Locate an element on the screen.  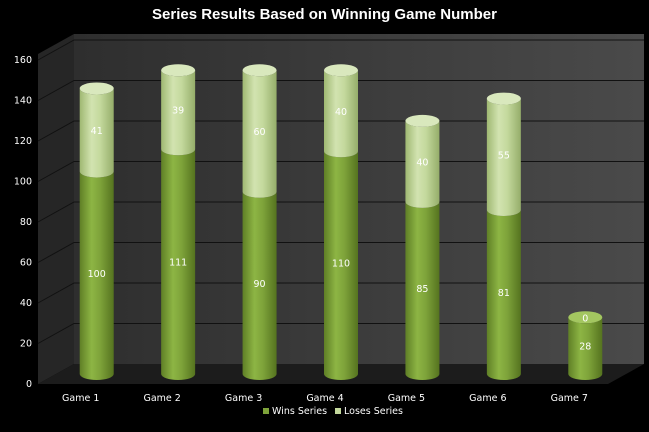
data-label-loses: 55 is located at coordinates (504, 155).